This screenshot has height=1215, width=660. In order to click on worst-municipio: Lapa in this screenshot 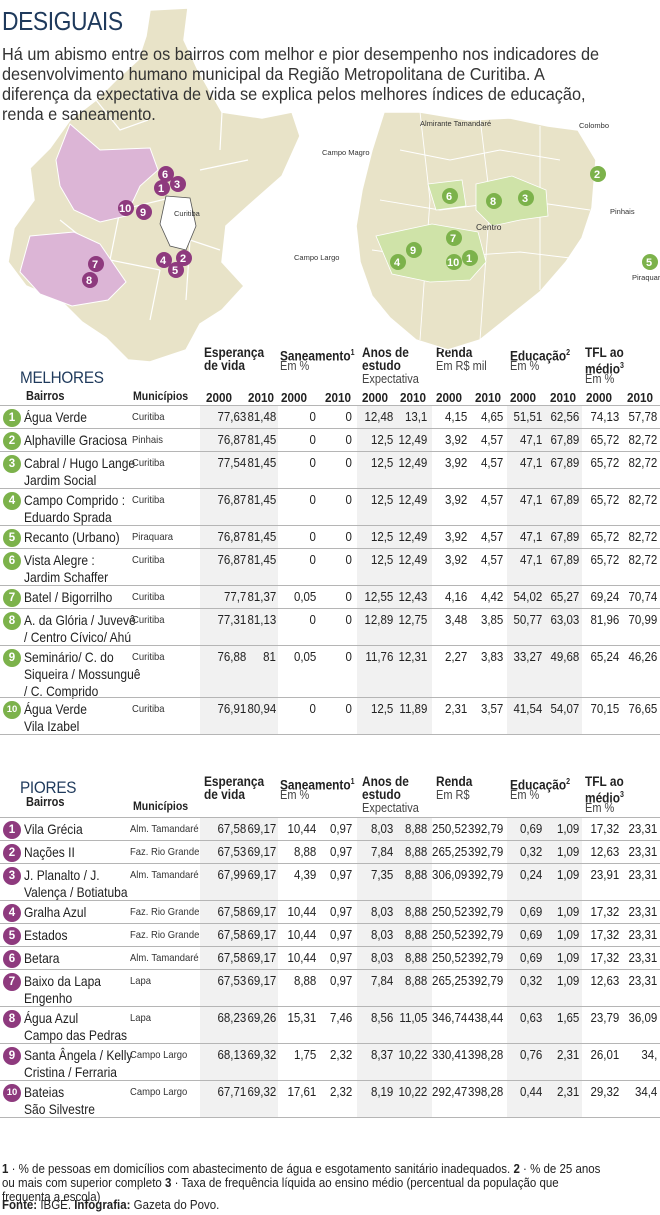, I will do `click(141, 981)`.